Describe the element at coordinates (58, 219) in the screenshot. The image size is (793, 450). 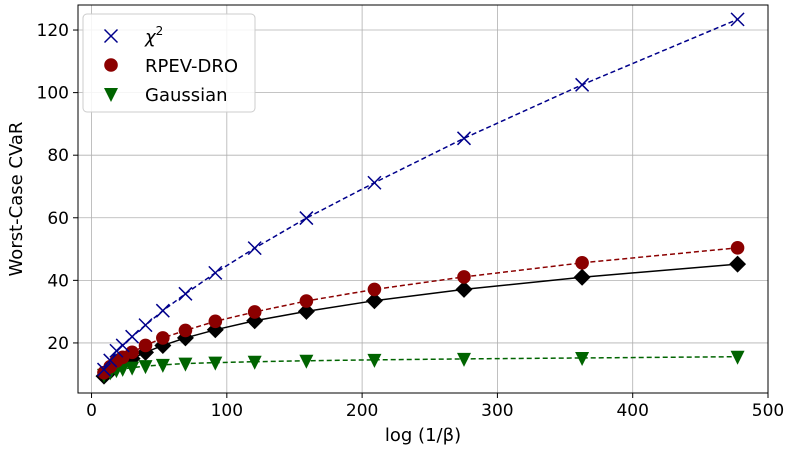
I see `y-tick-label: 60` at that location.